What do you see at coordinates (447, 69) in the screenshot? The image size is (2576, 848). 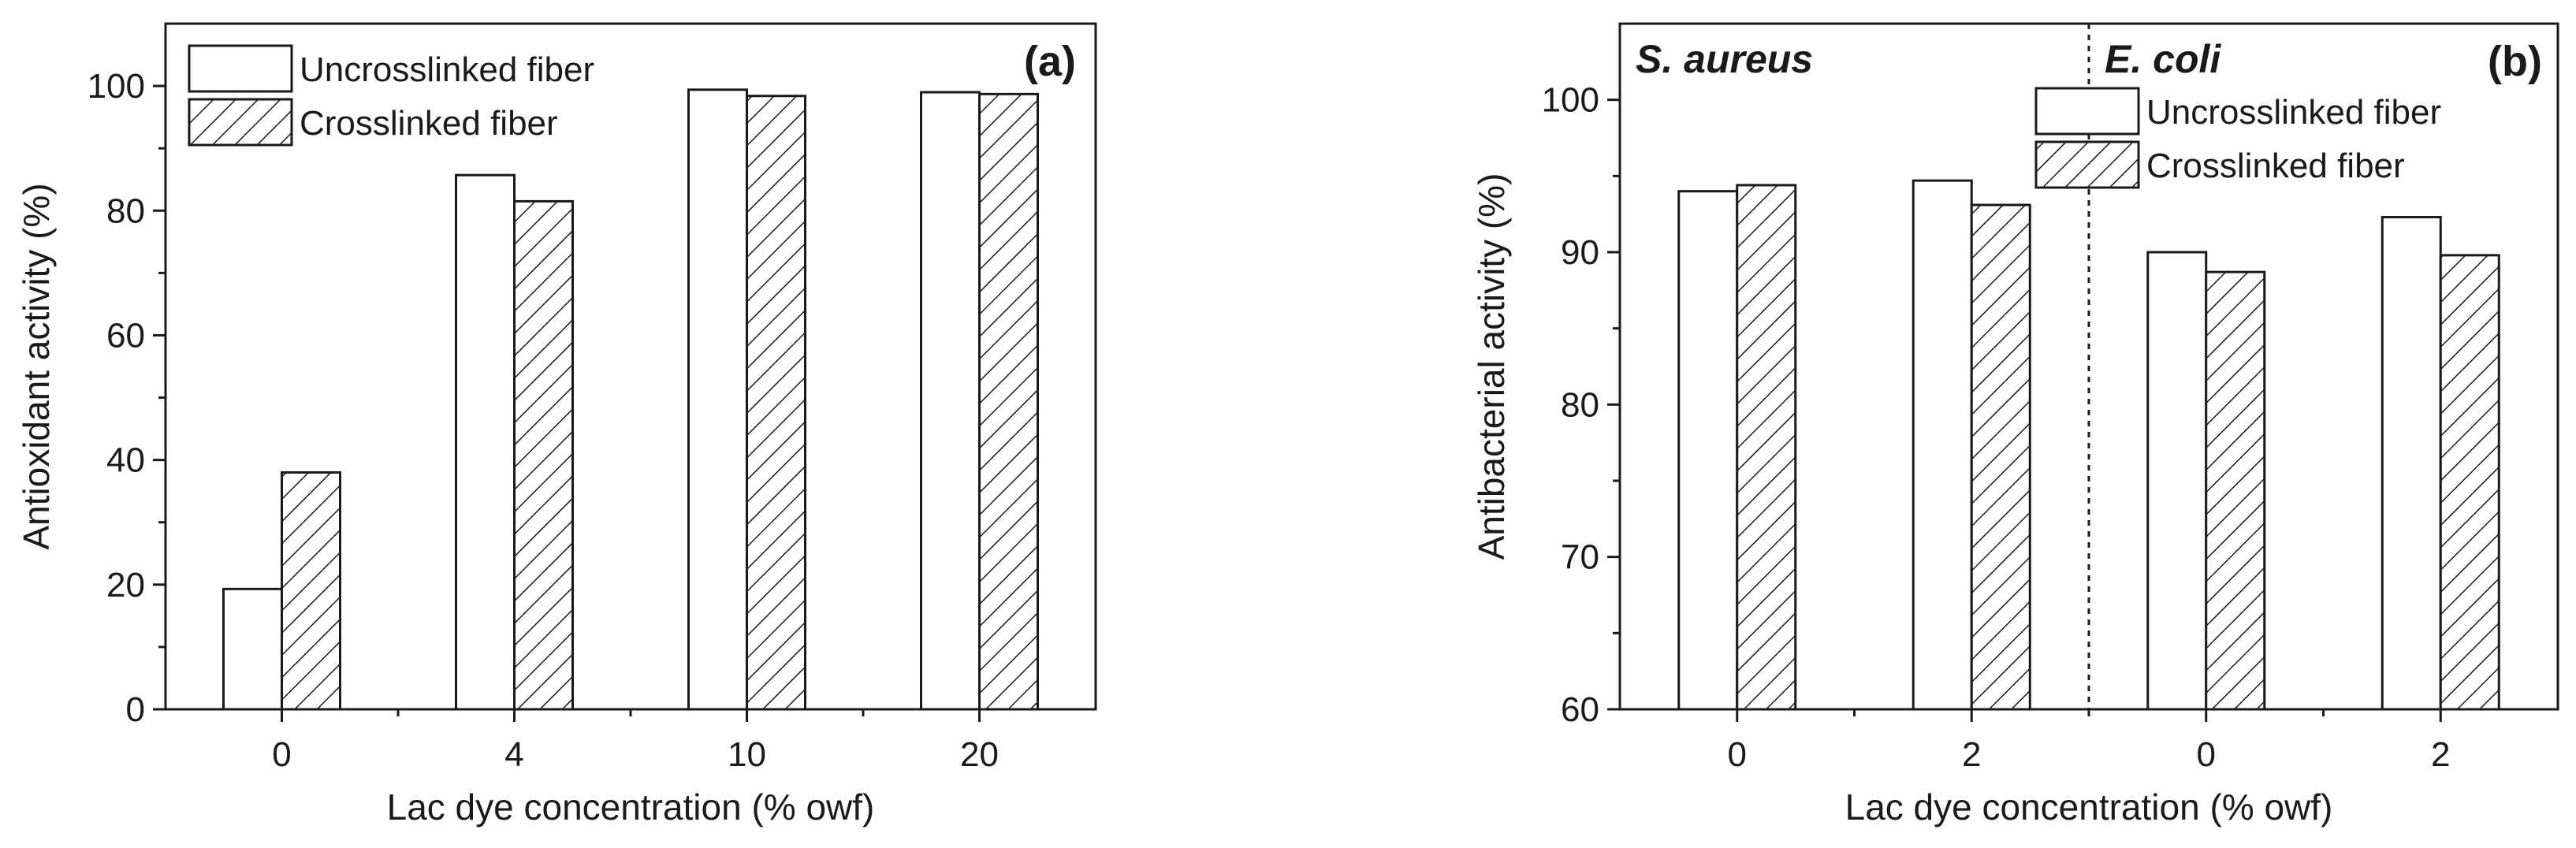 I see `panel-a-legend-label-uncrosslinked: Uncrosslinked fiber` at bounding box center [447, 69].